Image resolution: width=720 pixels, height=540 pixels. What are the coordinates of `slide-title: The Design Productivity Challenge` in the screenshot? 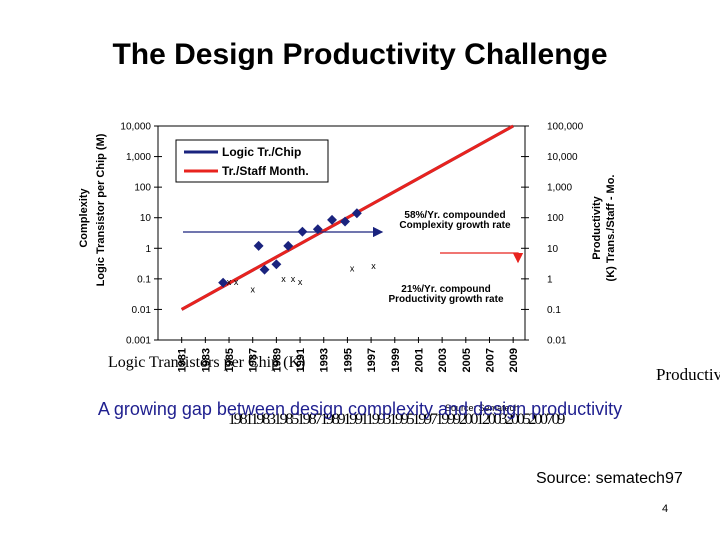 It's located at (360, 54).